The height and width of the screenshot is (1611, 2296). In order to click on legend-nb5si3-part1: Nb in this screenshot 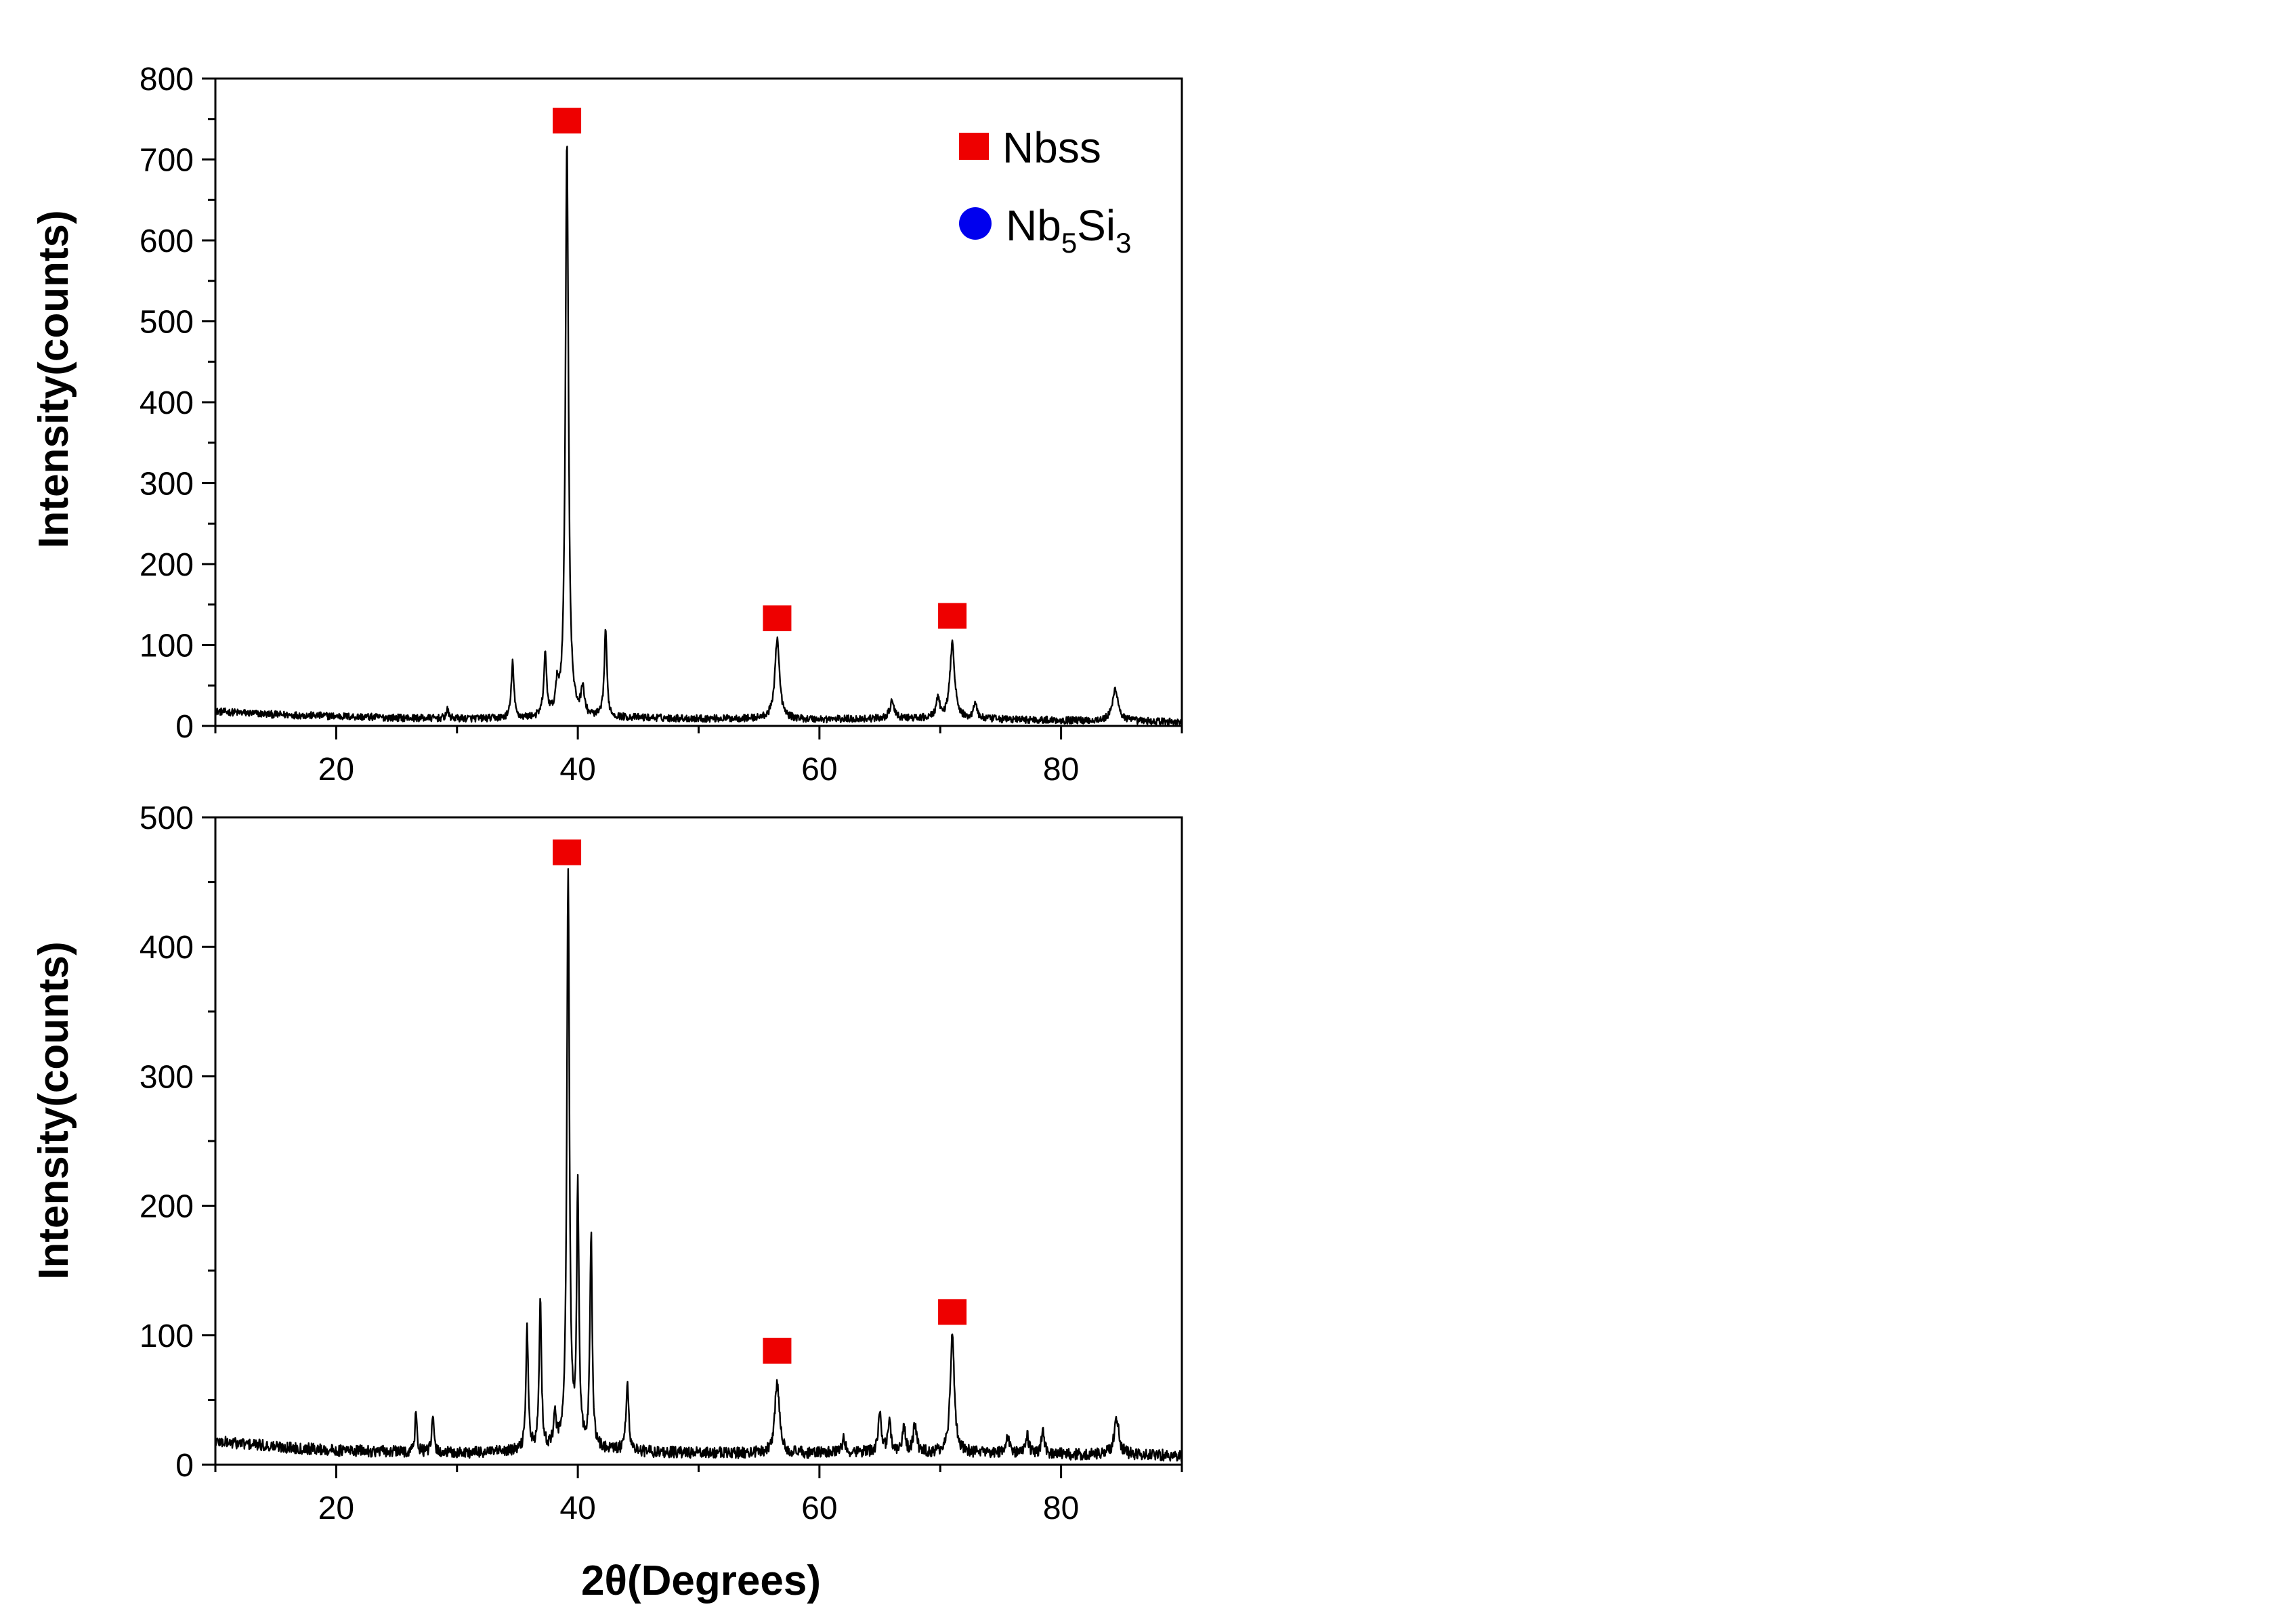, I will do `click(1033, 225)`.